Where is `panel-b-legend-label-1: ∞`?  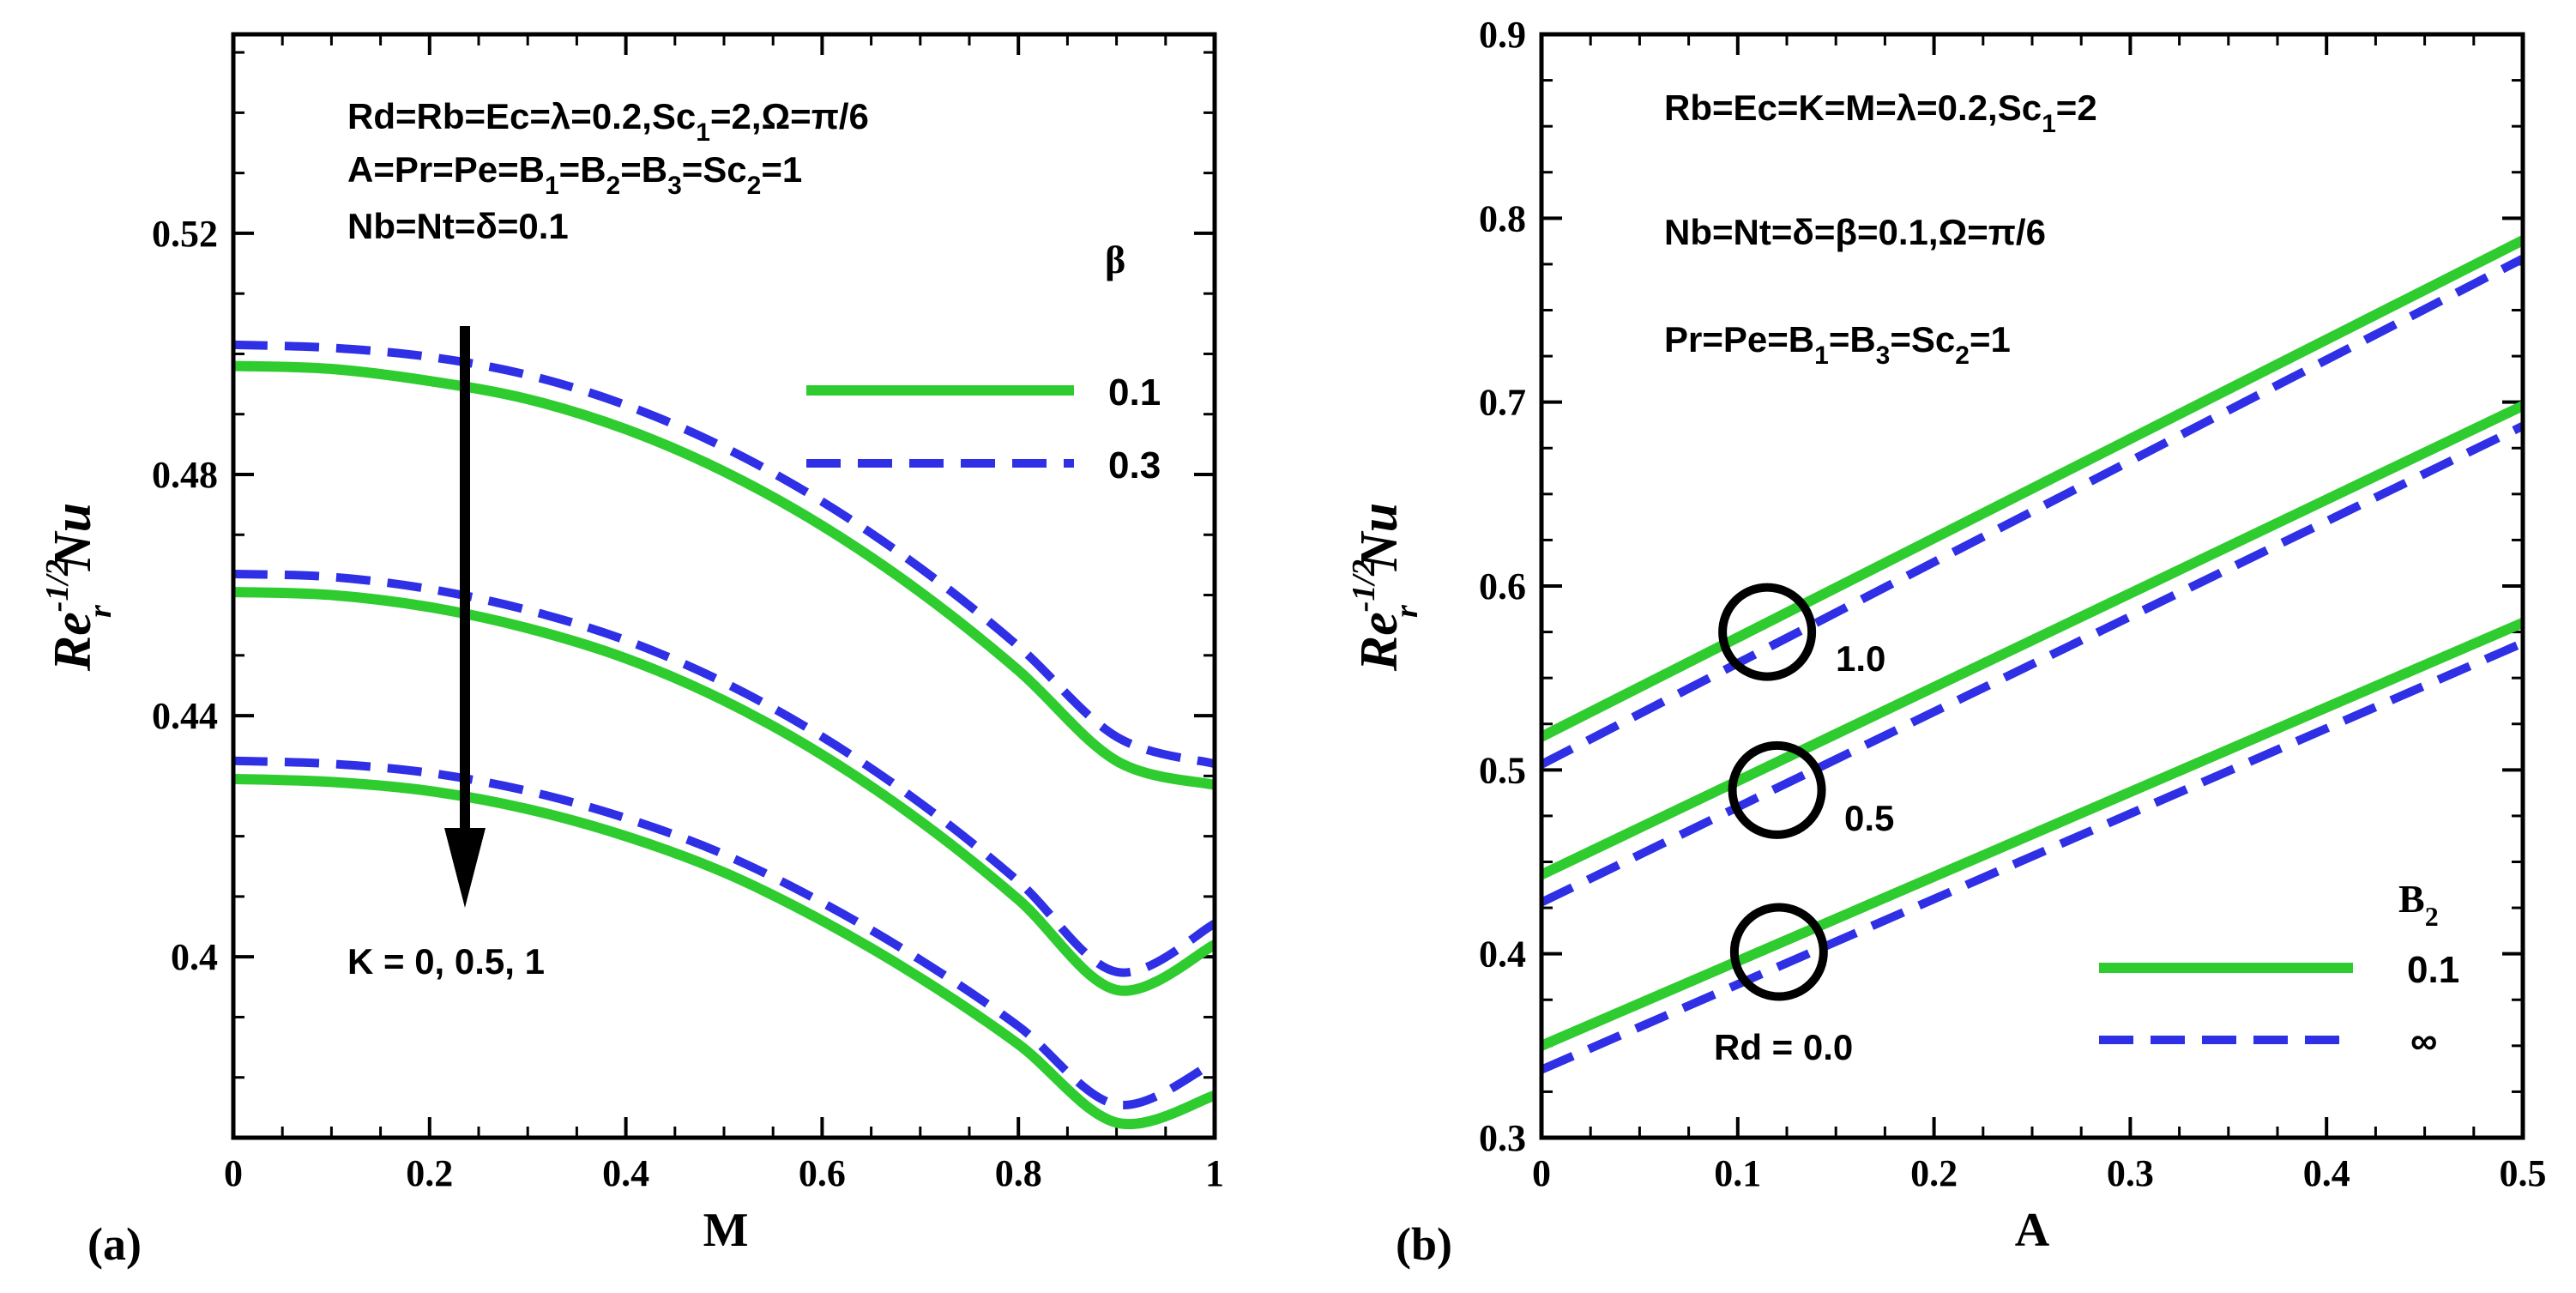 panel-b-legend-label-1: ∞ is located at coordinates (2423, 1041).